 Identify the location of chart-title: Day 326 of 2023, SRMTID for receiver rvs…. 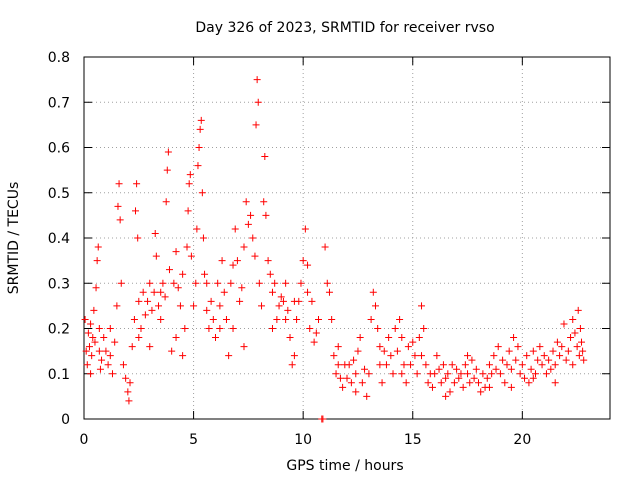
(344, 28).